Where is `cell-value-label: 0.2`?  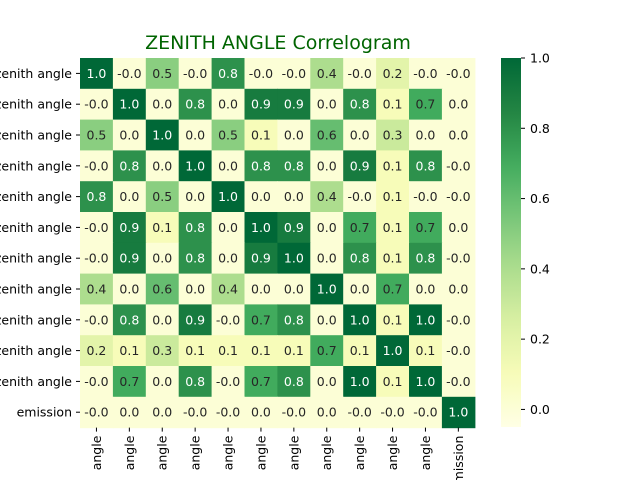
cell-value-label: 0.2 is located at coordinates (97, 350).